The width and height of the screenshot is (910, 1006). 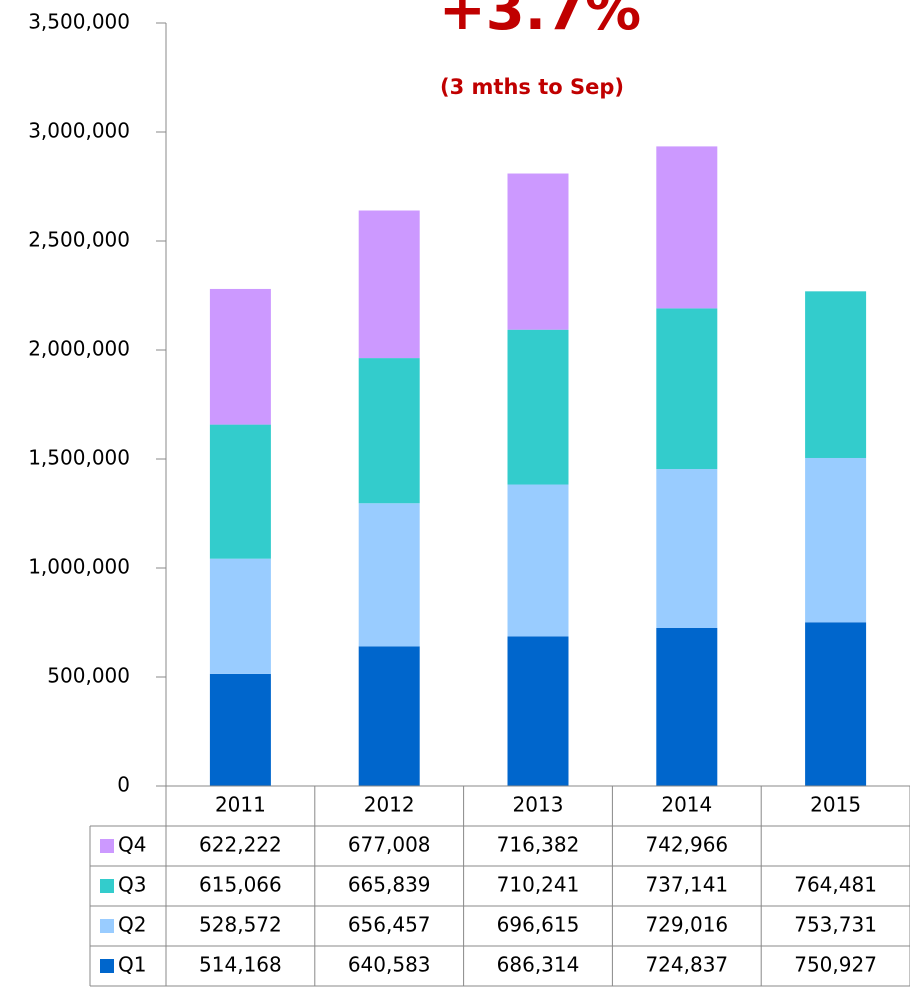 I want to click on table-cell: 656,457, so click(x=389, y=925).